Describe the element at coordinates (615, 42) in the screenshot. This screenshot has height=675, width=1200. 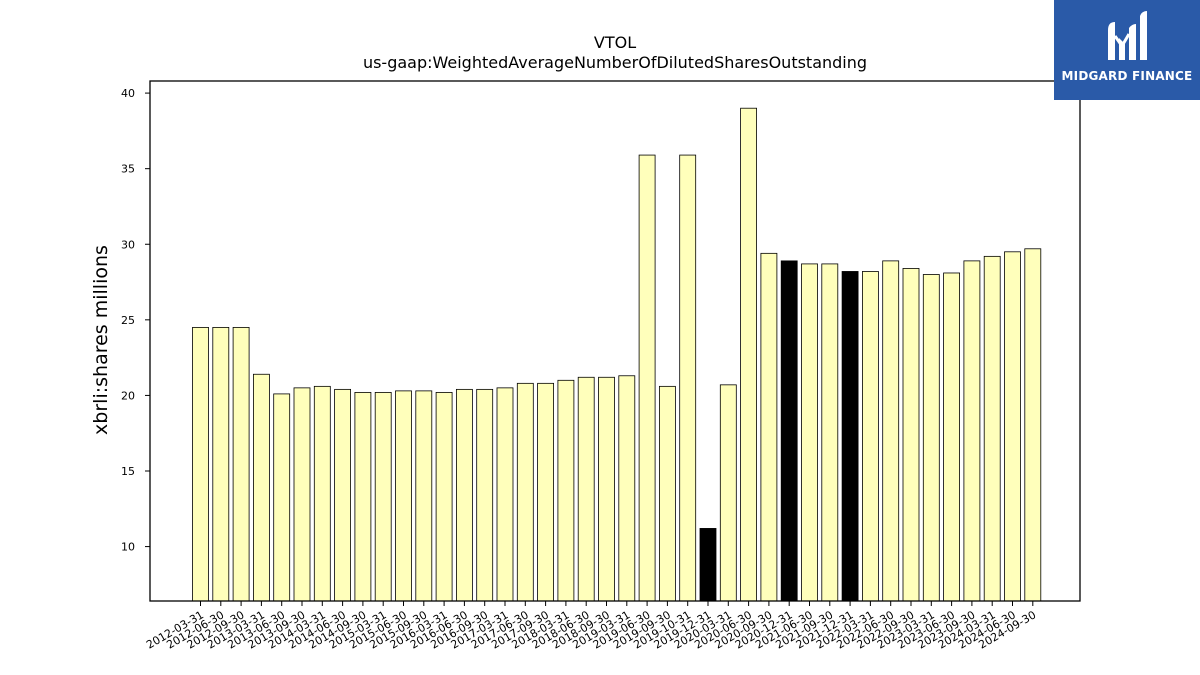
I see `chart-title: VTOL` at that location.